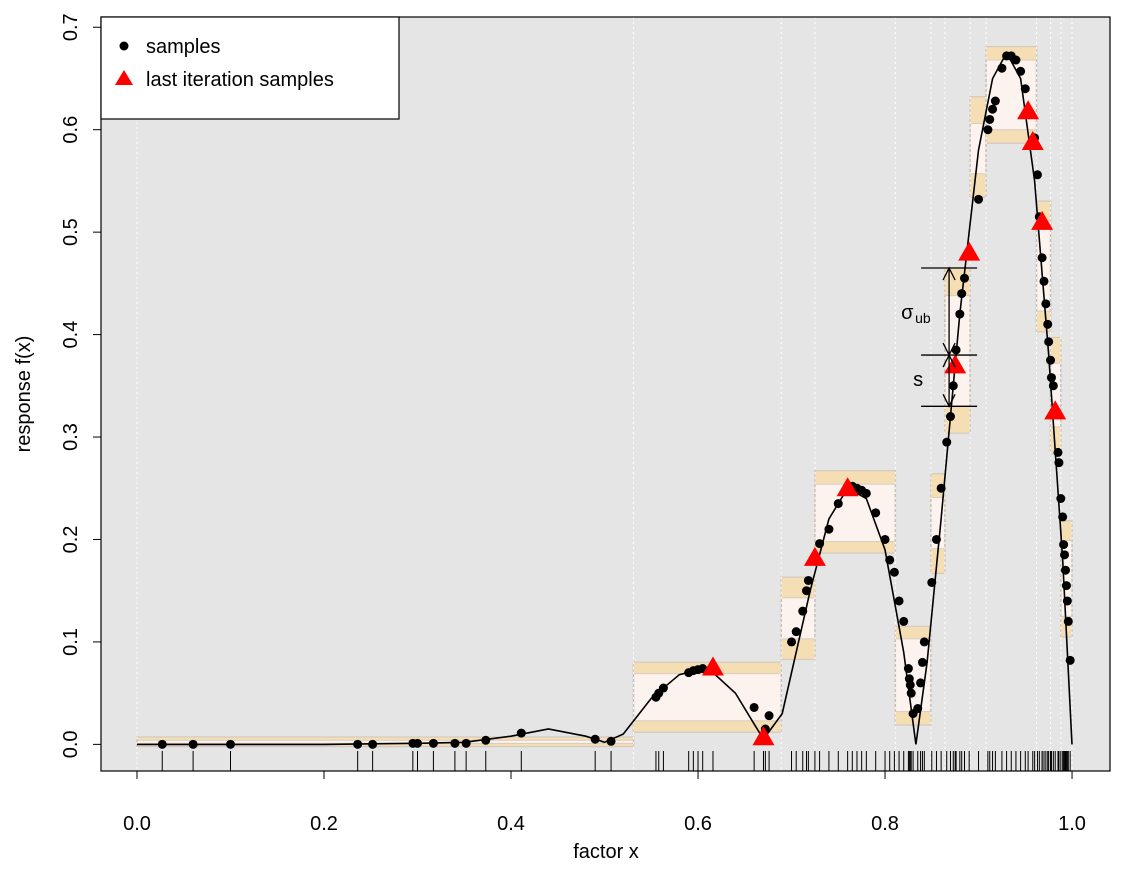 The image size is (1129, 875). What do you see at coordinates (124, 77) in the screenshot?
I see `legend-marker` at bounding box center [124, 77].